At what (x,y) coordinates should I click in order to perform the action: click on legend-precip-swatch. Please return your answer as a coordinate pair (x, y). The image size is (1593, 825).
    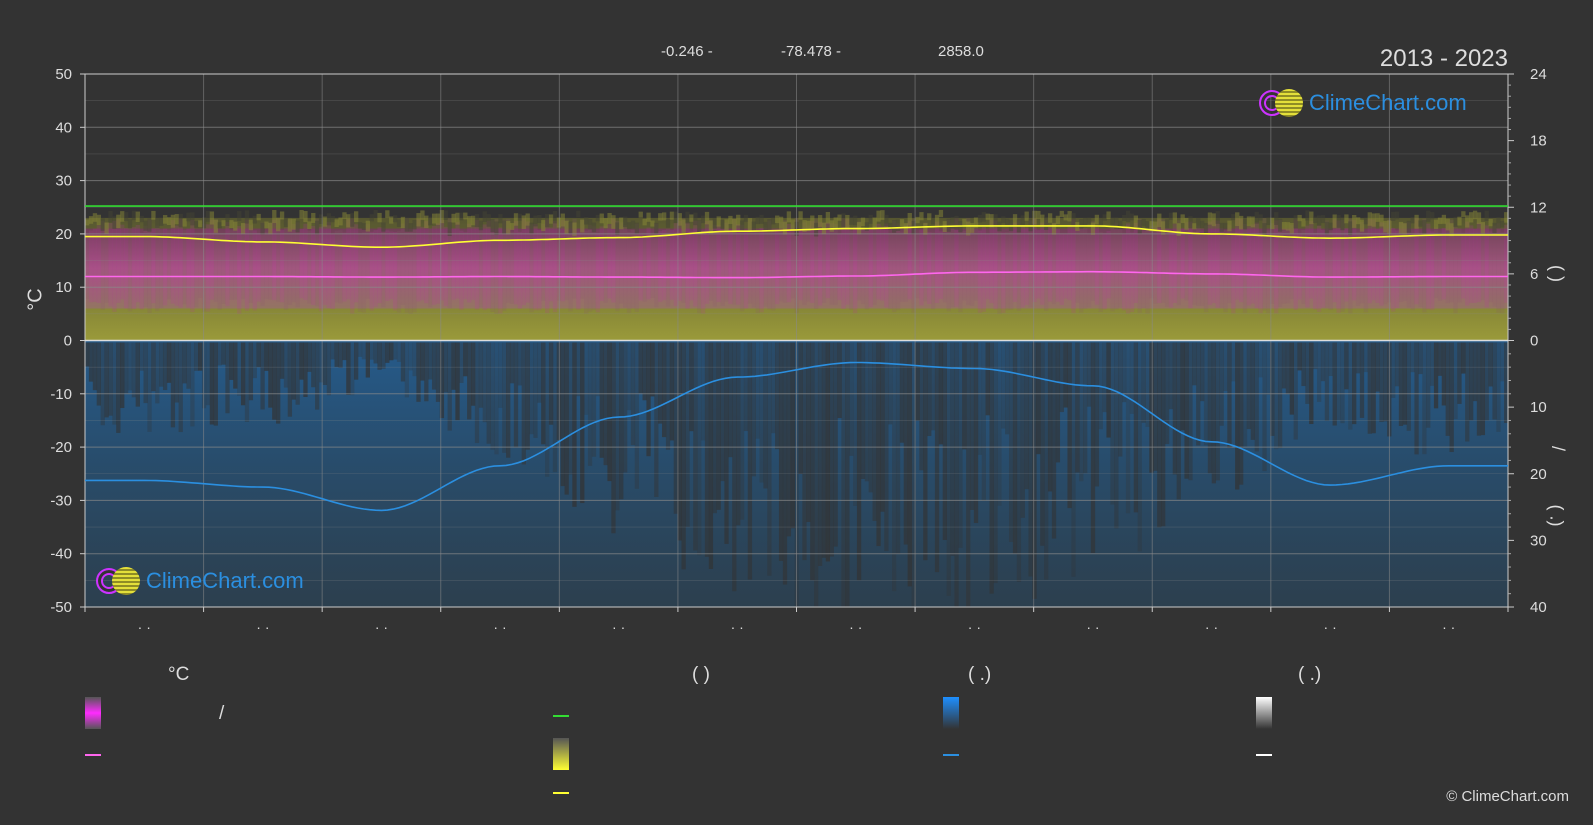
    Looking at the image, I should click on (951, 713).